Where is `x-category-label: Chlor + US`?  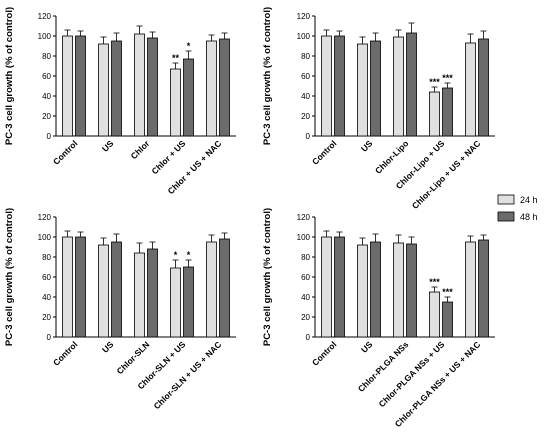
x-category-label: Chlor + US is located at coordinates (168, 157).